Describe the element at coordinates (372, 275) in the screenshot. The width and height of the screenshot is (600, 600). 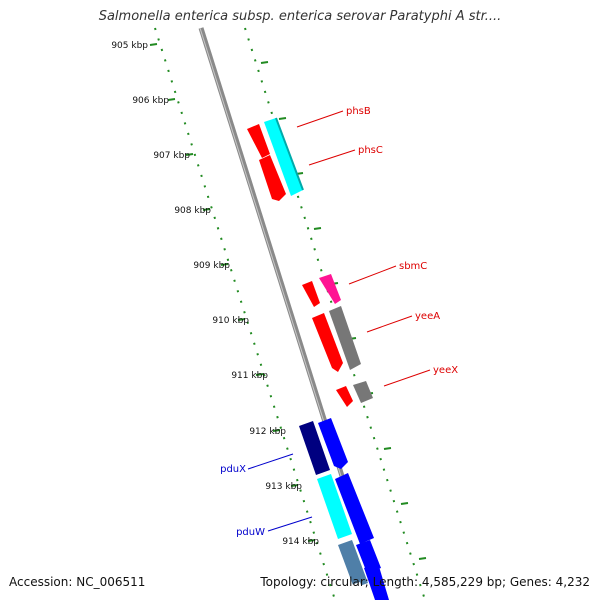
I see `leader-line-sbmC` at that location.